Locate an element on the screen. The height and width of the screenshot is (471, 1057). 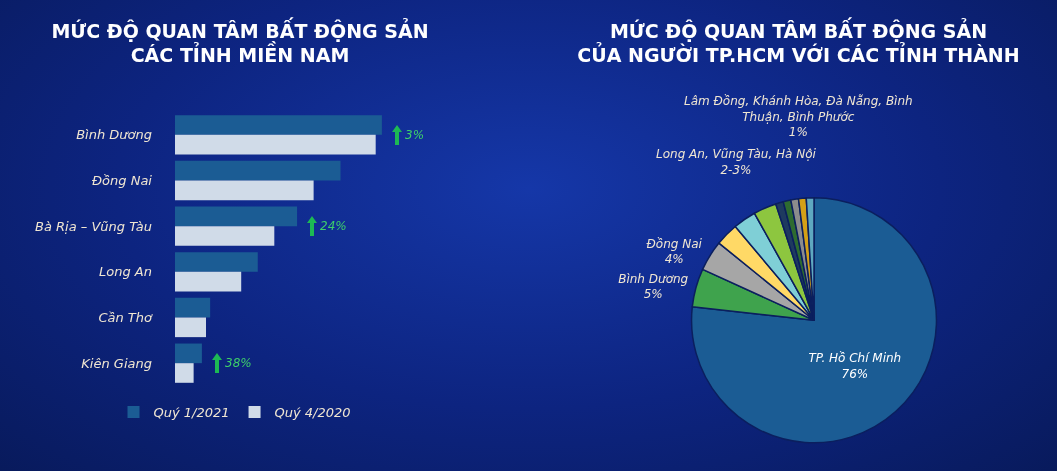
slice-label: TP. Hồ Chí Minh is located at coordinates (855, 358).